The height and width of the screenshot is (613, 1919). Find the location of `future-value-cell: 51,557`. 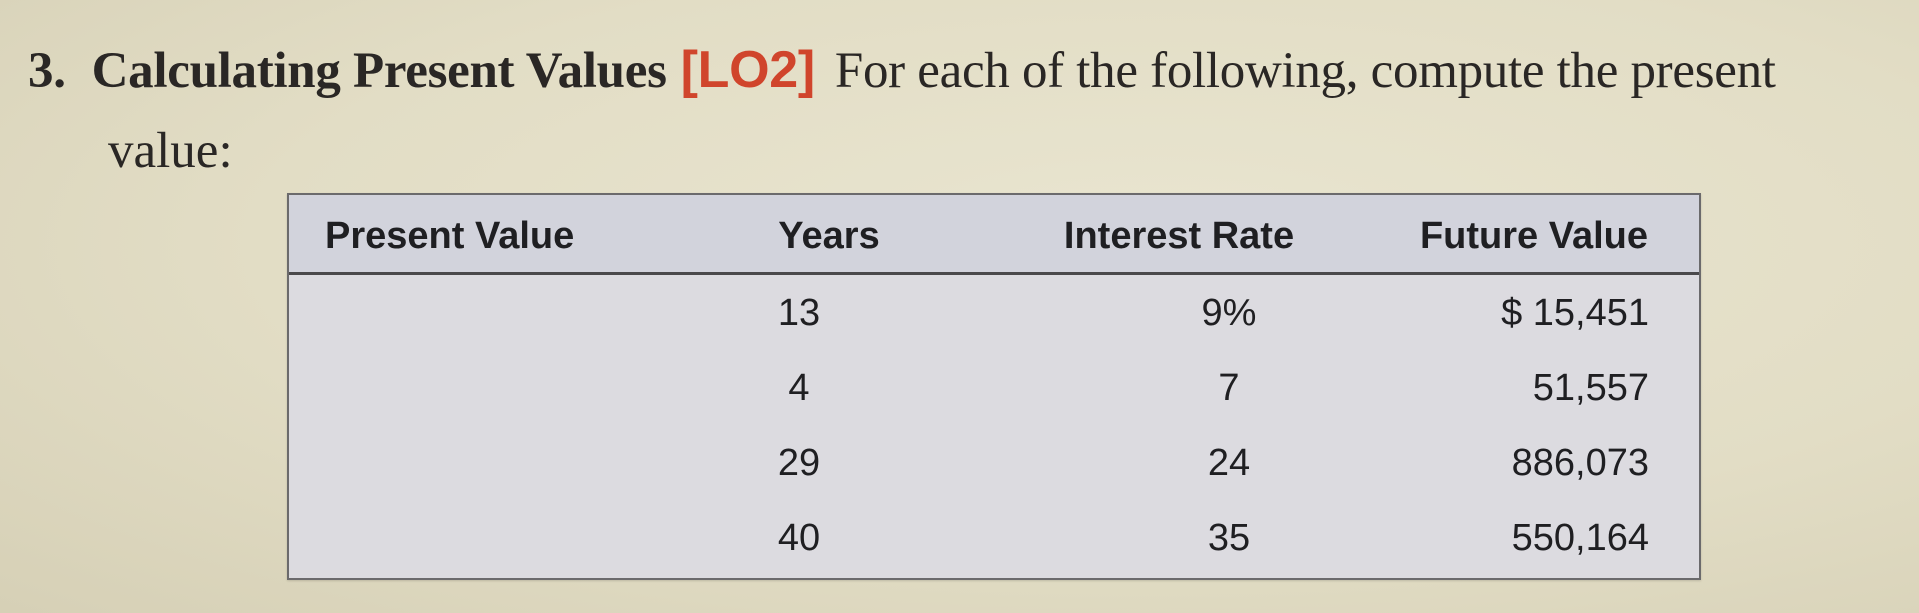

future-value-cell: 51,557 is located at coordinates (1590, 388).